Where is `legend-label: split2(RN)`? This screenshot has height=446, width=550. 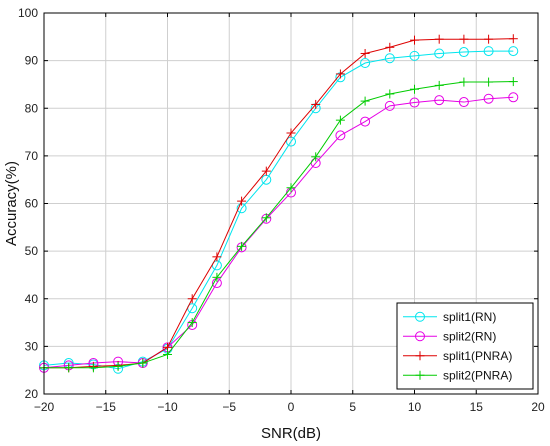
legend-label: split2(RN) is located at coordinates (469, 336).